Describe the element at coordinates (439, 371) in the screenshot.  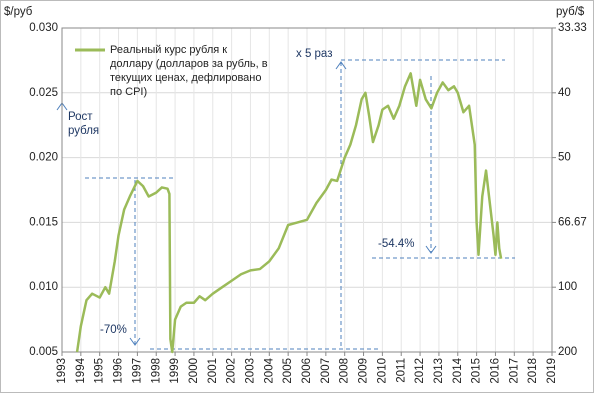
I see `x-tick-label: 2013` at that location.